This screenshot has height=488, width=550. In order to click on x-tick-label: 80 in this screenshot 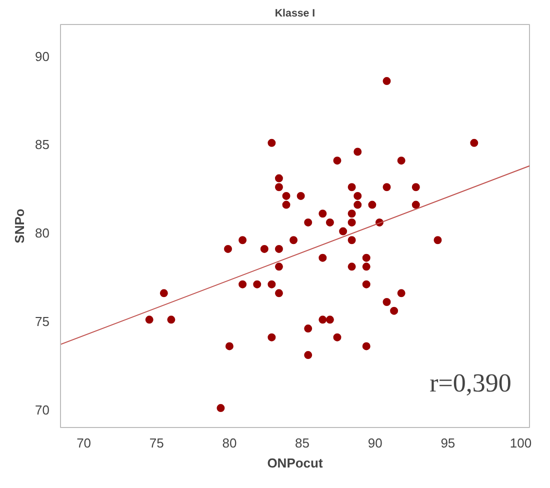, I will do `click(229, 443)`.